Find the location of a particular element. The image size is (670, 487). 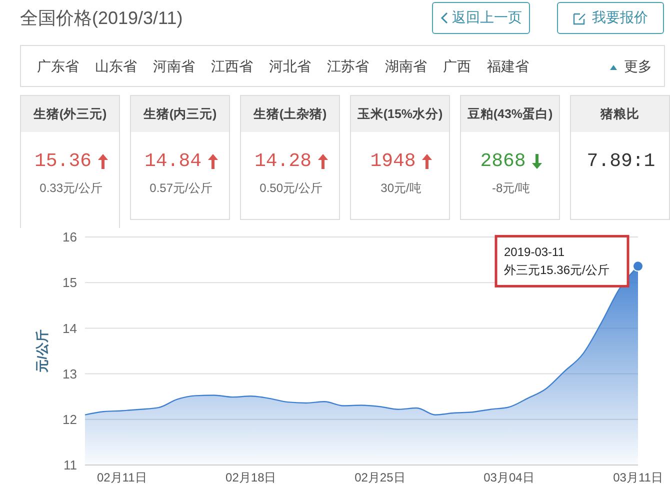

text: 7.89:1 is located at coordinates (621, 161).